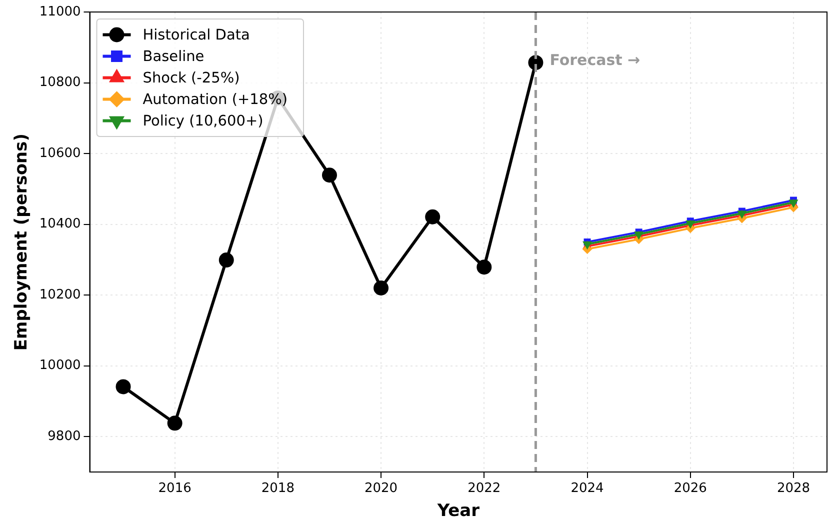 This screenshot has width=836, height=526. What do you see at coordinates (196, 36) in the screenshot?
I see `legend-label: Historical Data` at bounding box center [196, 36].